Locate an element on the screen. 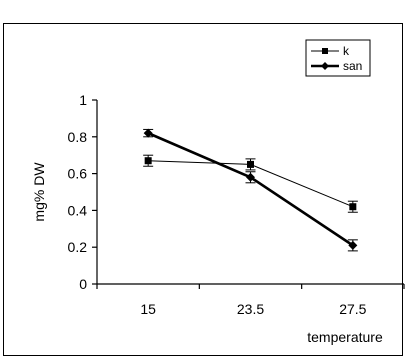 This screenshot has height=361, width=408. y-tick-label: 0.8 is located at coordinates (78, 137).